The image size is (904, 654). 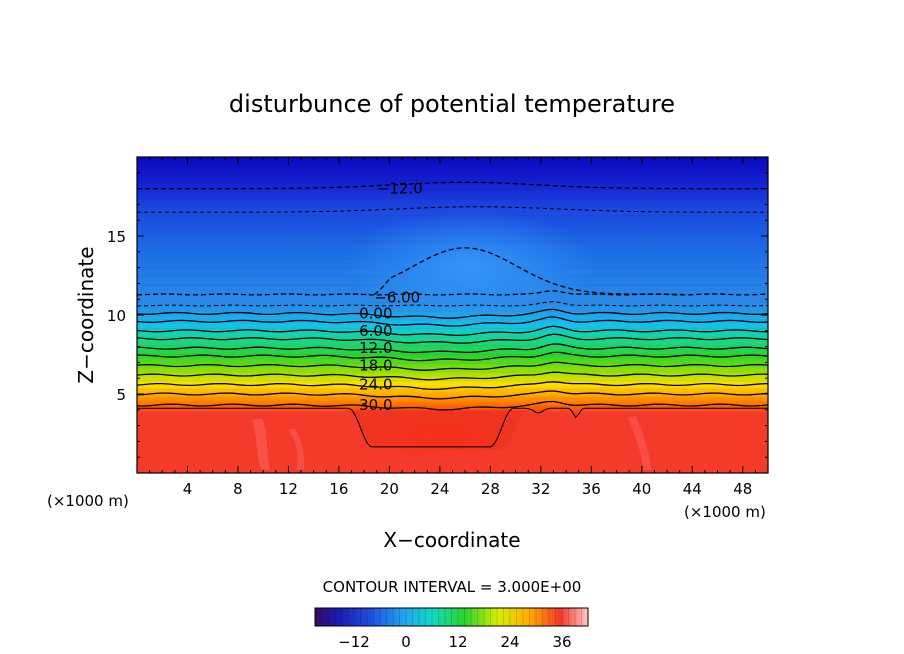 I want to click on colorbar-tick-label: 24, so click(x=509, y=642).